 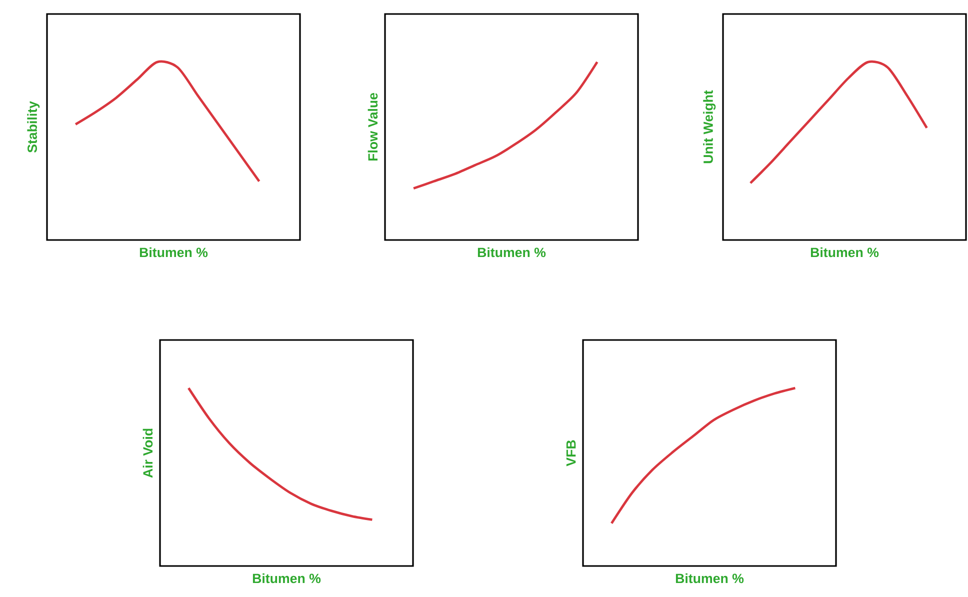 I want to click on y-axis-title: Flow Value, so click(x=373, y=126).